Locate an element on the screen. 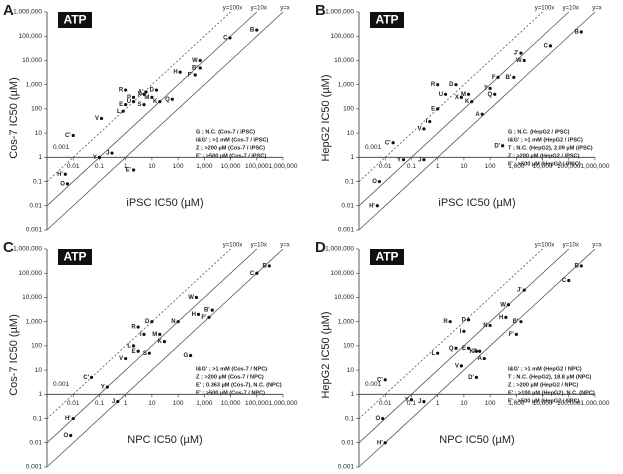  x-tick-label: 100,000 is located at coordinates (257, 403).